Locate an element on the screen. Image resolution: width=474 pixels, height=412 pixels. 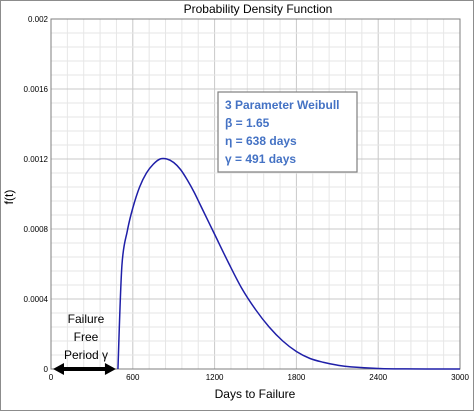
annotation-line-1: 3 Parameter Weibull is located at coordinates (282, 105).